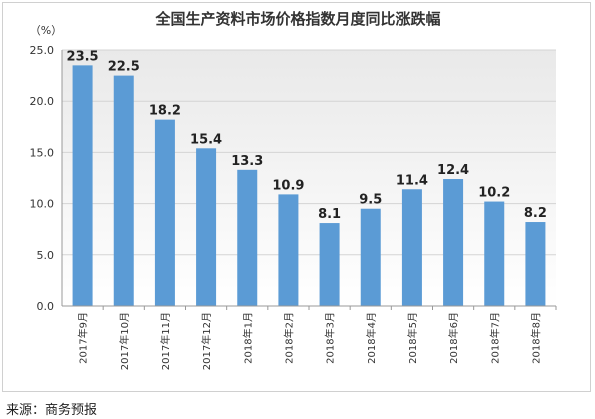 The height and width of the screenshot is (419, 595). Describe the element at coordinates (247, 161) in the screenshot. I see `data-label: 13.3` at that location.